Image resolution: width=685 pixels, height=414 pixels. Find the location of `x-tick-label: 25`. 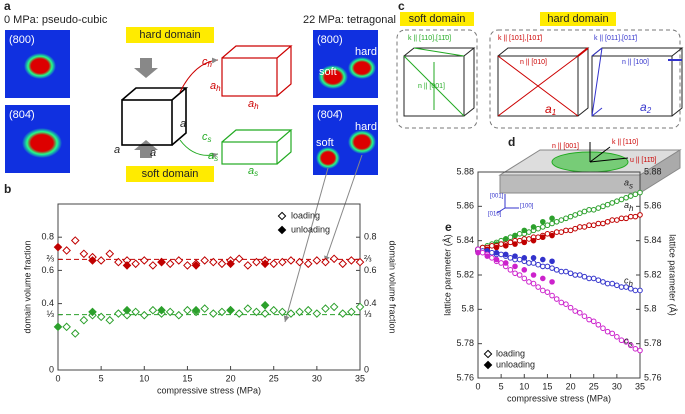

x-tick-label: 25 is located at coordinates (594, 386).